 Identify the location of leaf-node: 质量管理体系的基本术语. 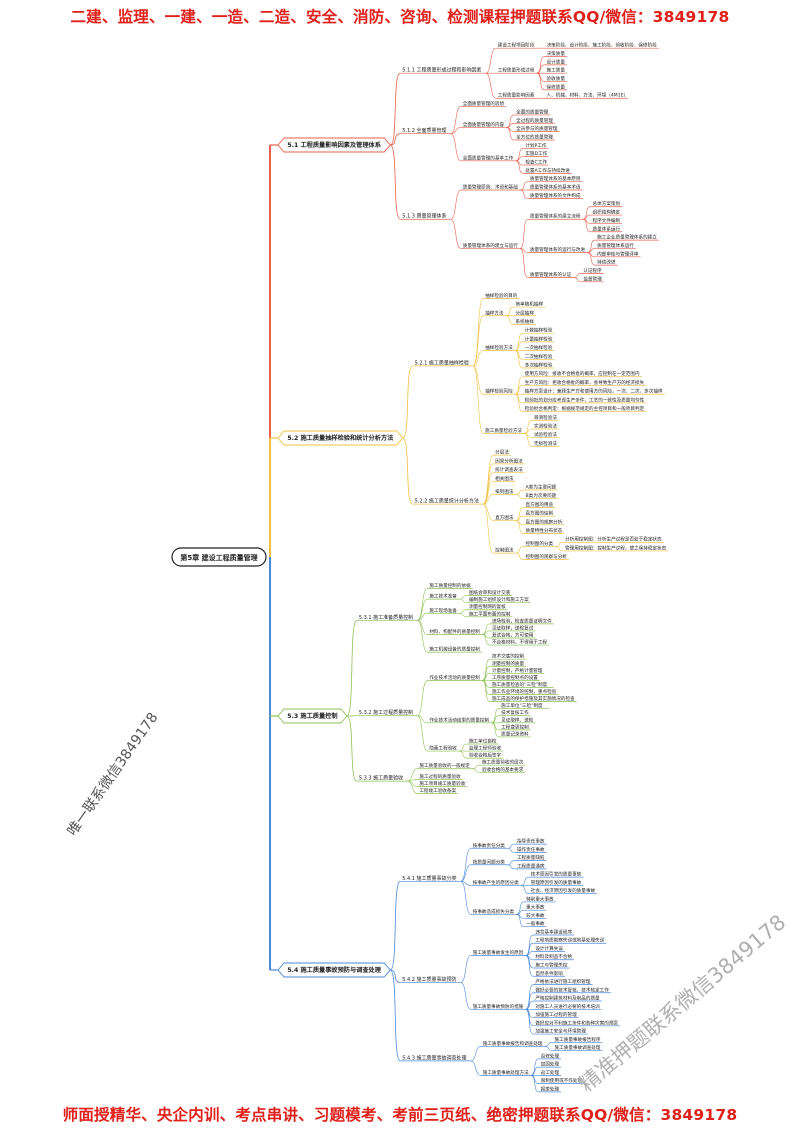
(555, 187).